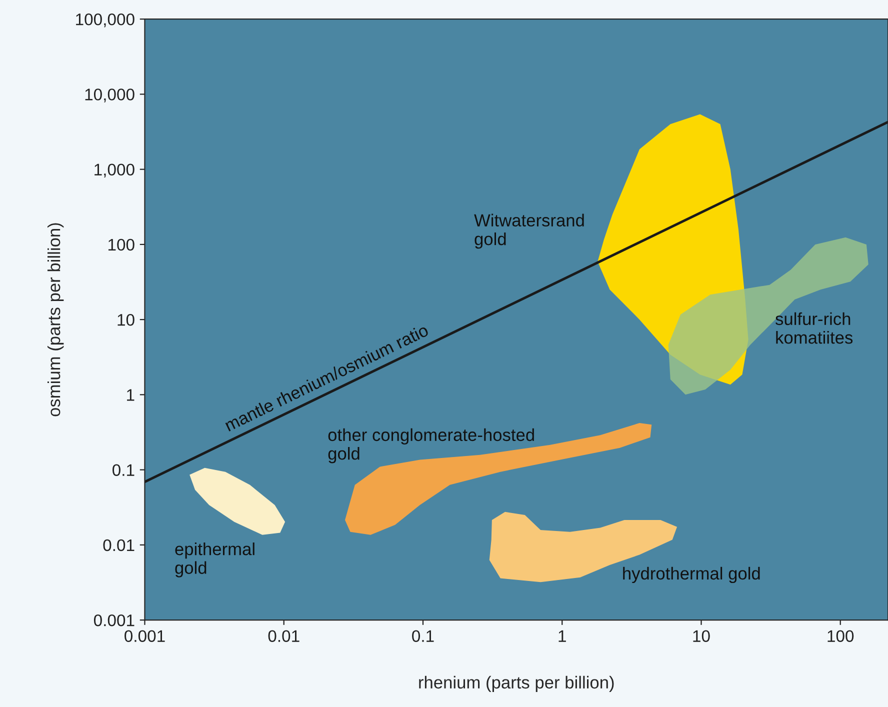 The height and width of the screenshot is (707, 888). What do you see at coordinates (701, 636) in the screenshot?
I see `x-tick-label: 10` at bounding box center [701, 636].